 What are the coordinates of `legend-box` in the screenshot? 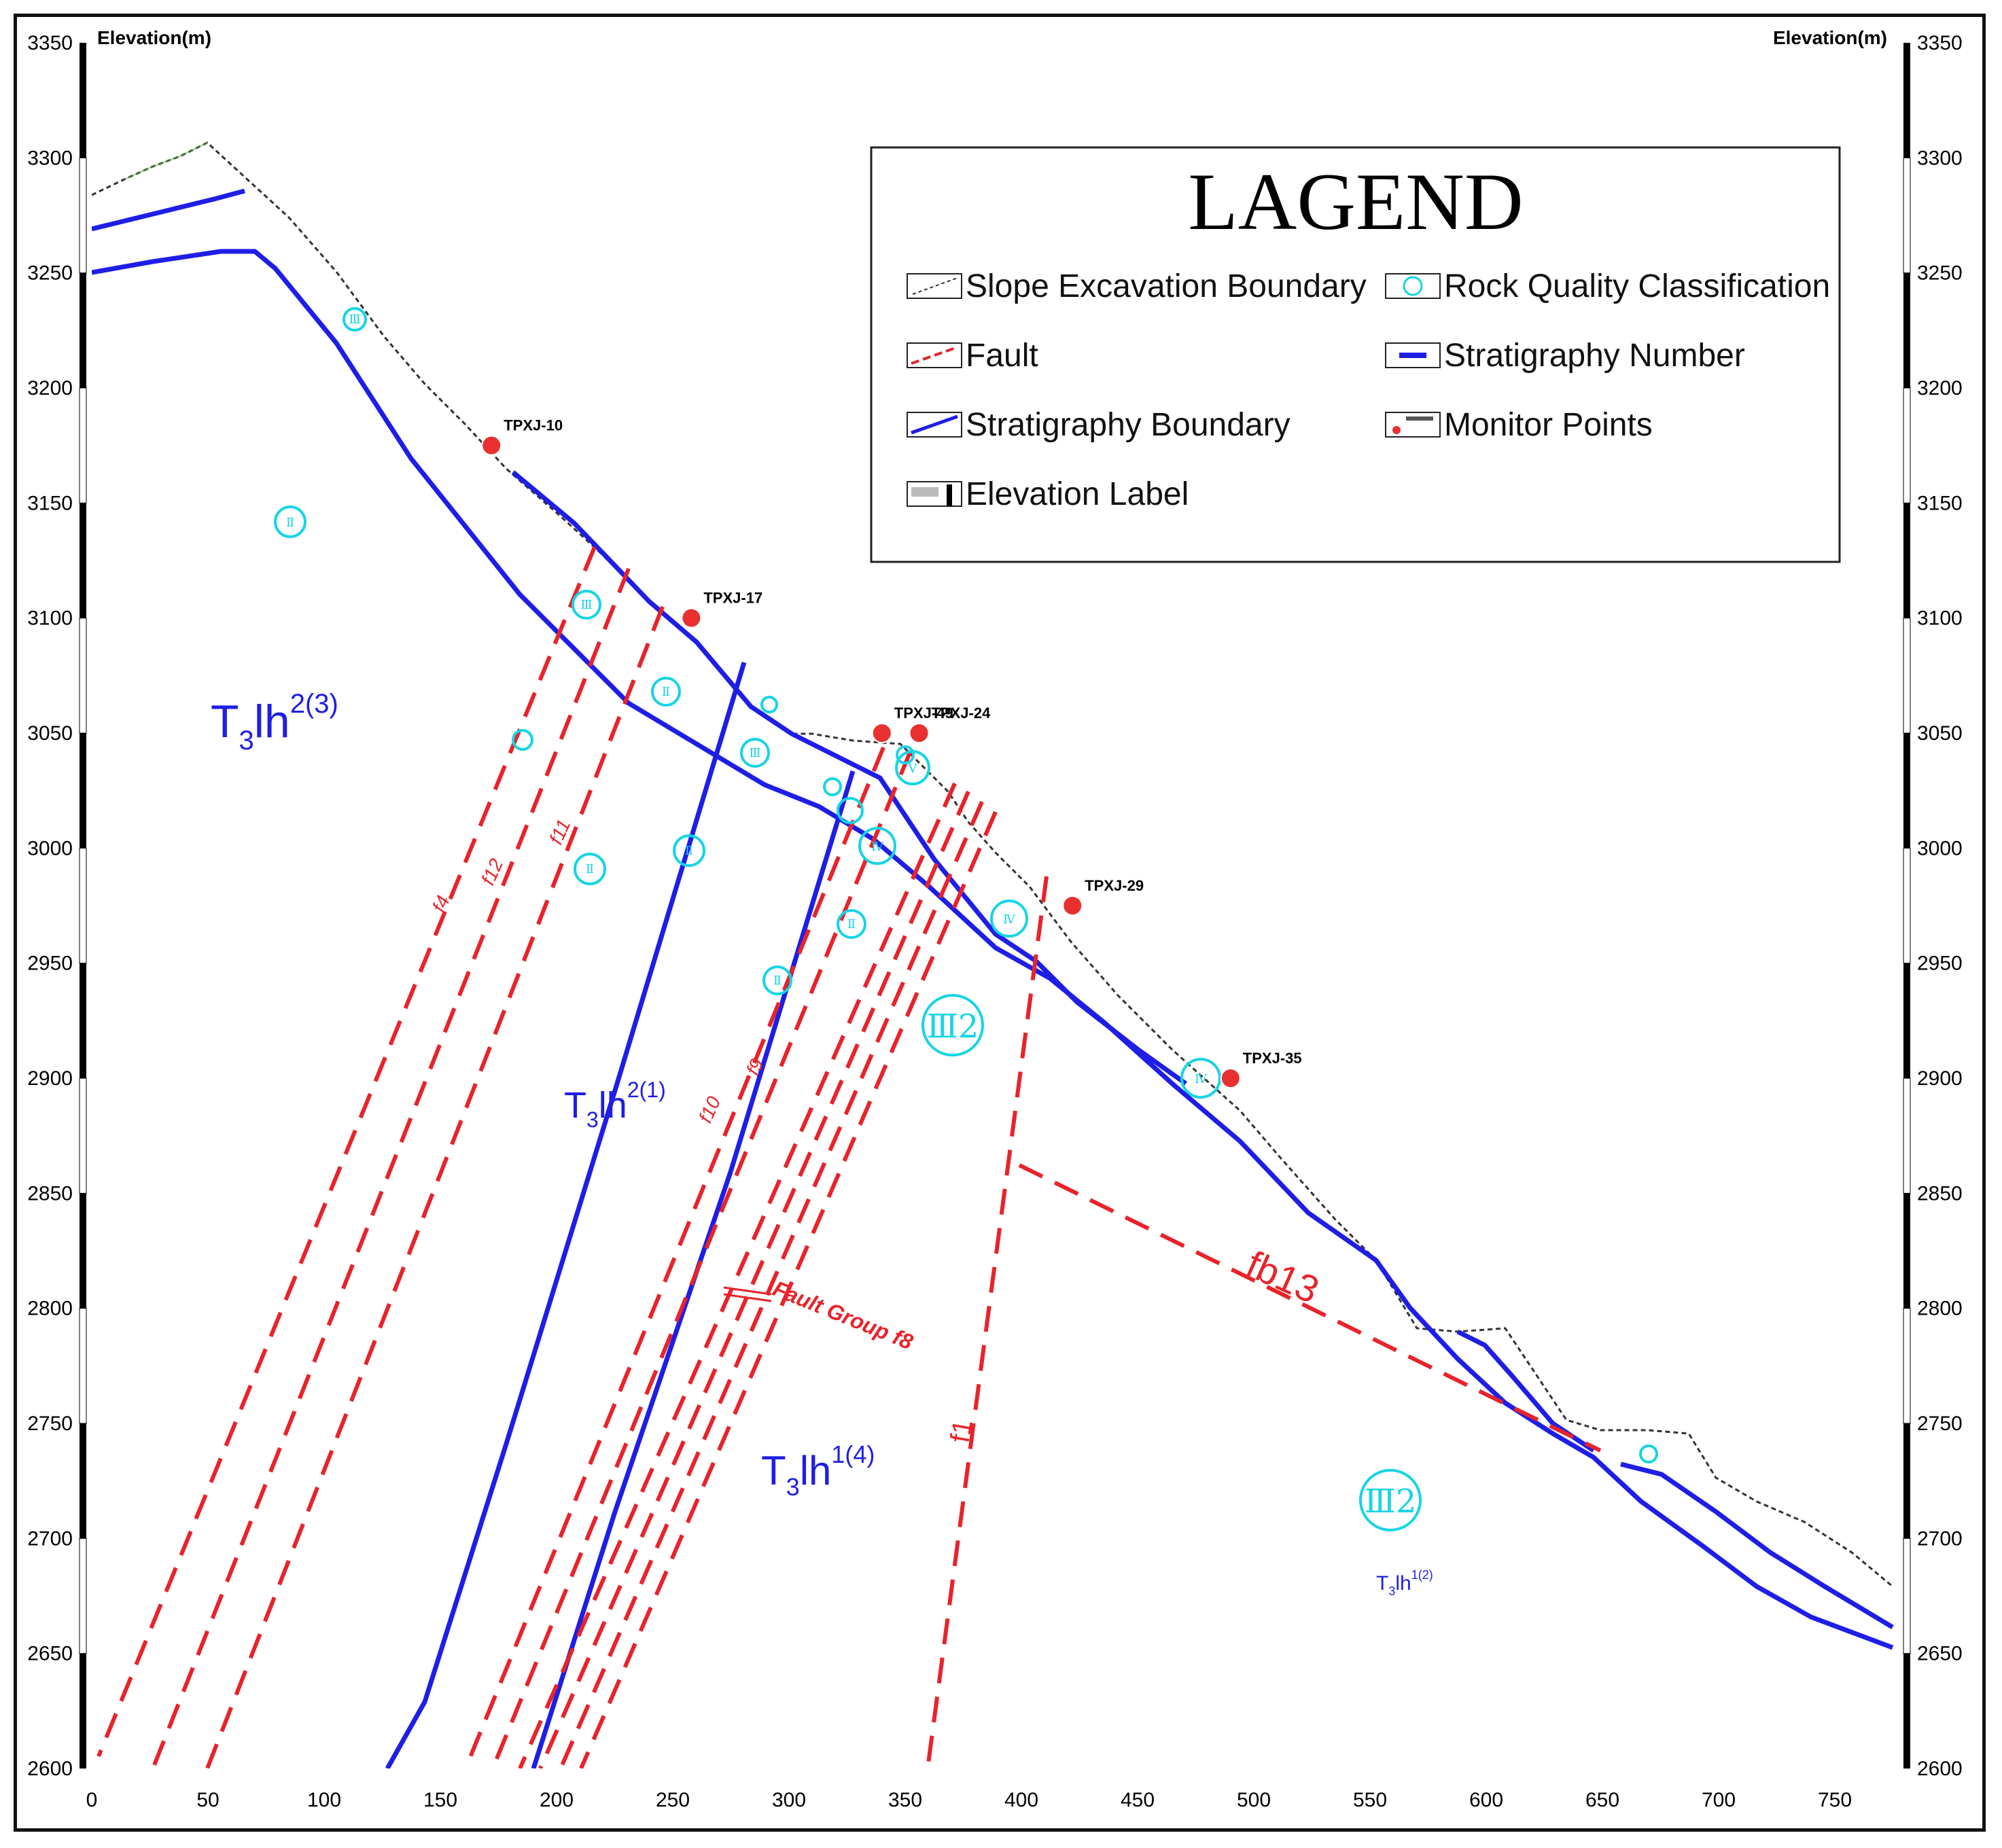 It's located at (1355, 354).